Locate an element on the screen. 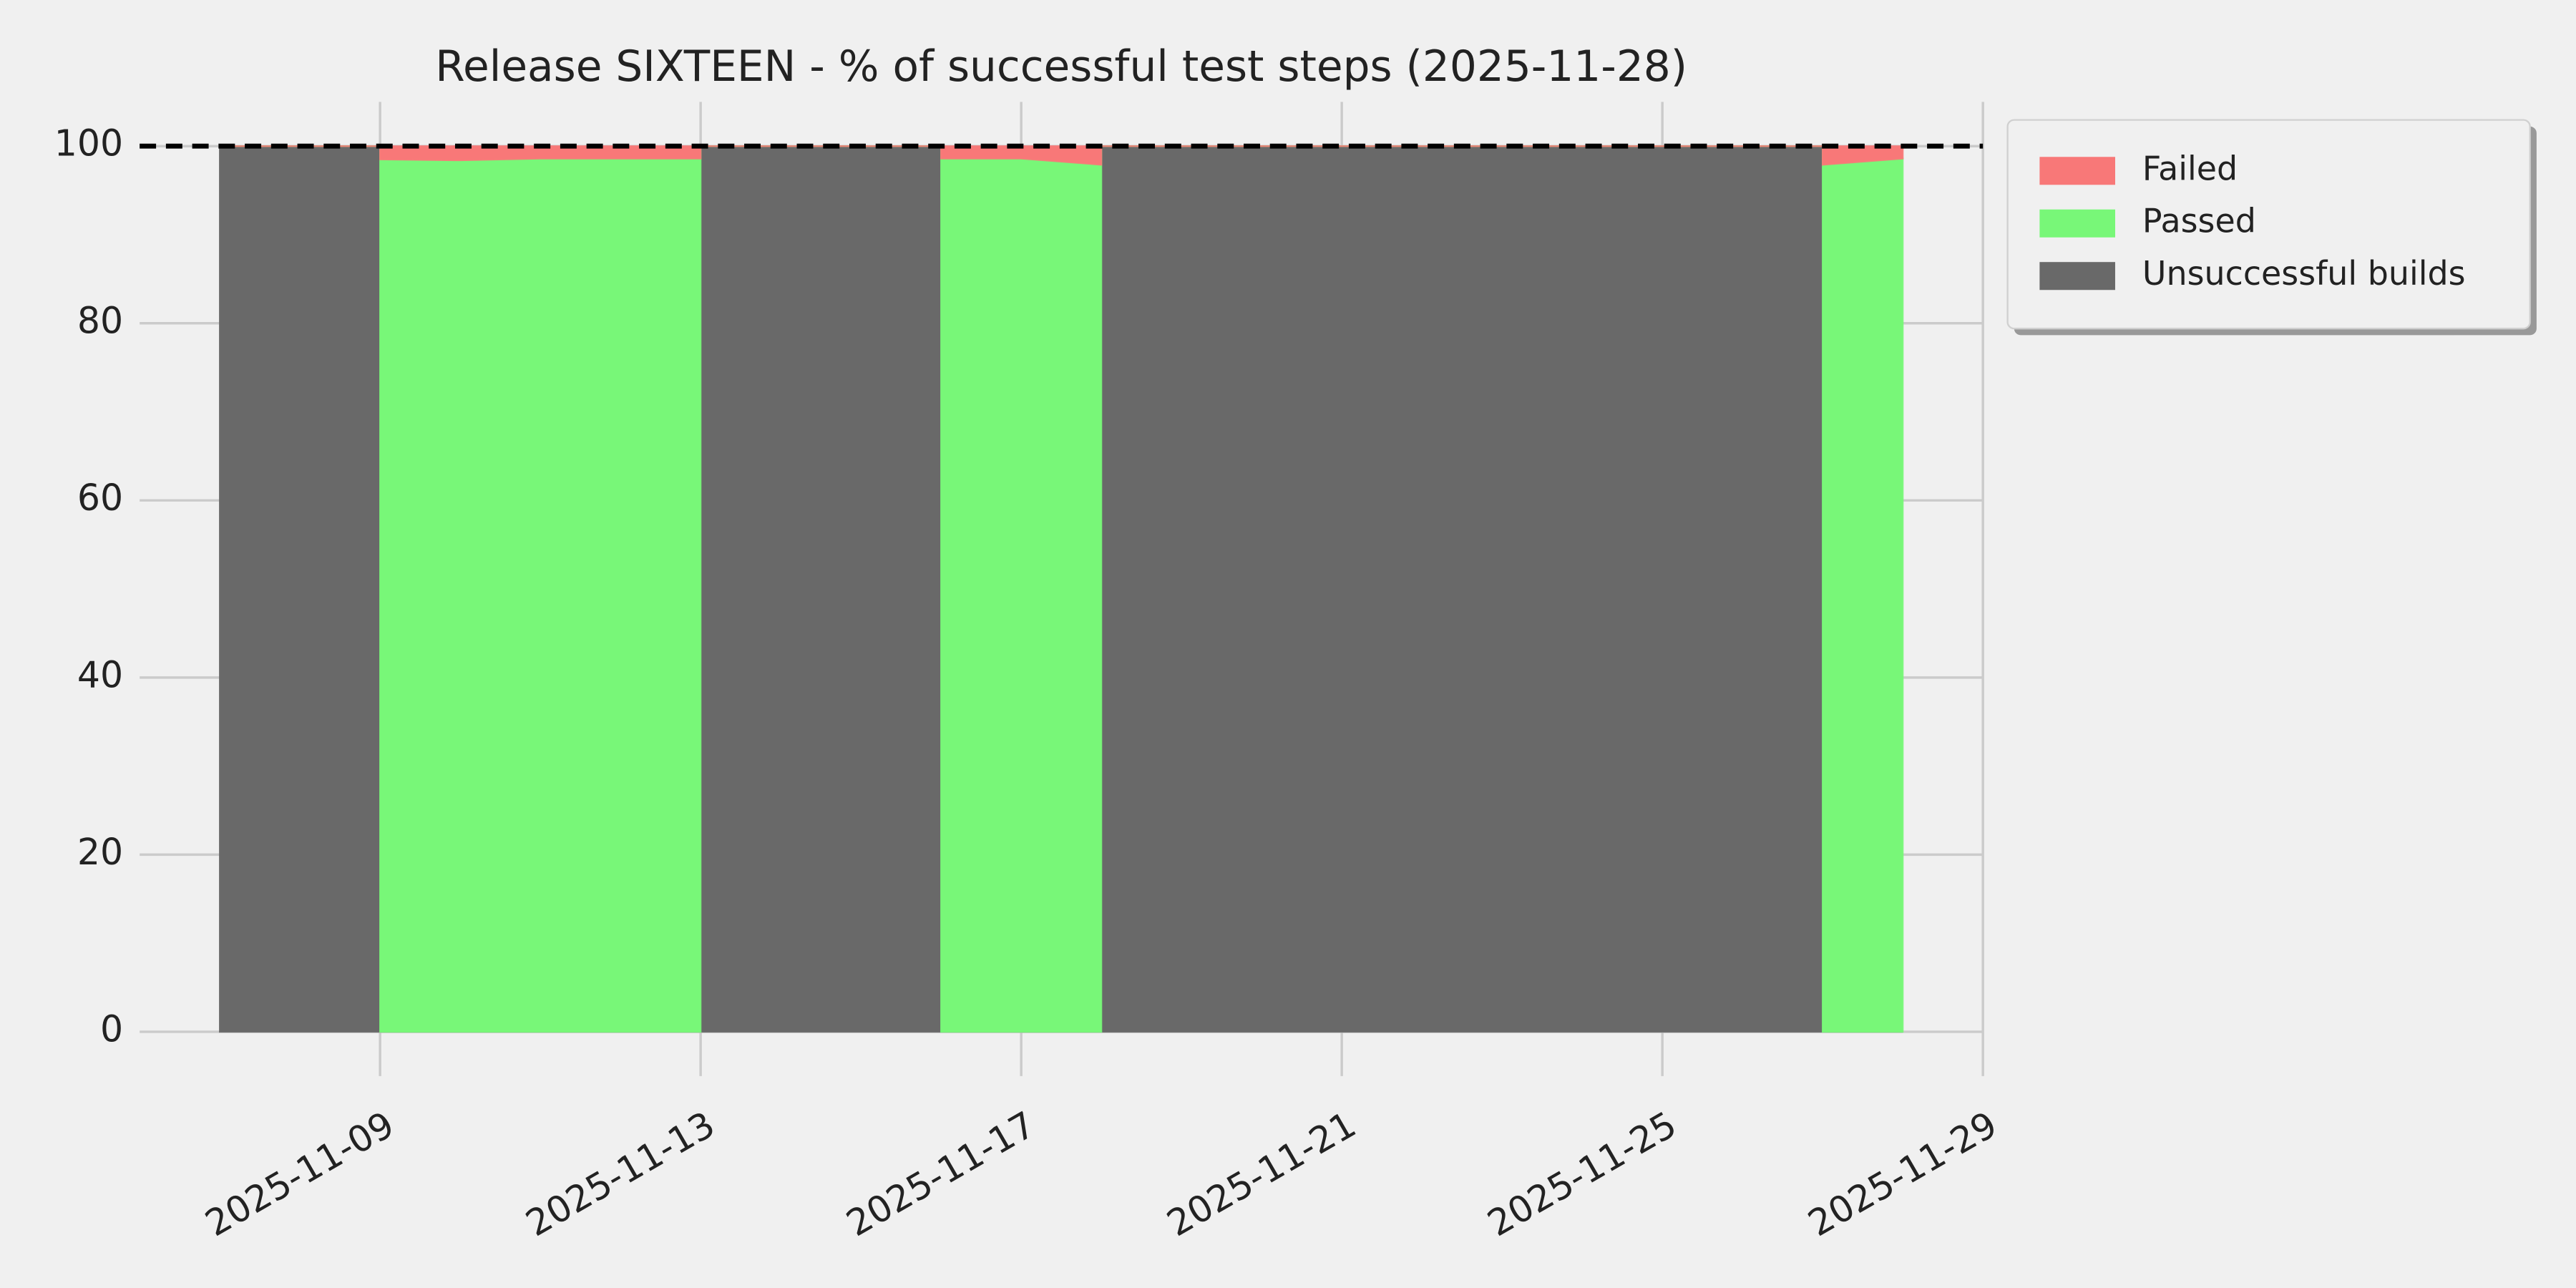 This screenshot has width=2576, height=1288. legend-label: Failed is located at coordinates (2190, 168).